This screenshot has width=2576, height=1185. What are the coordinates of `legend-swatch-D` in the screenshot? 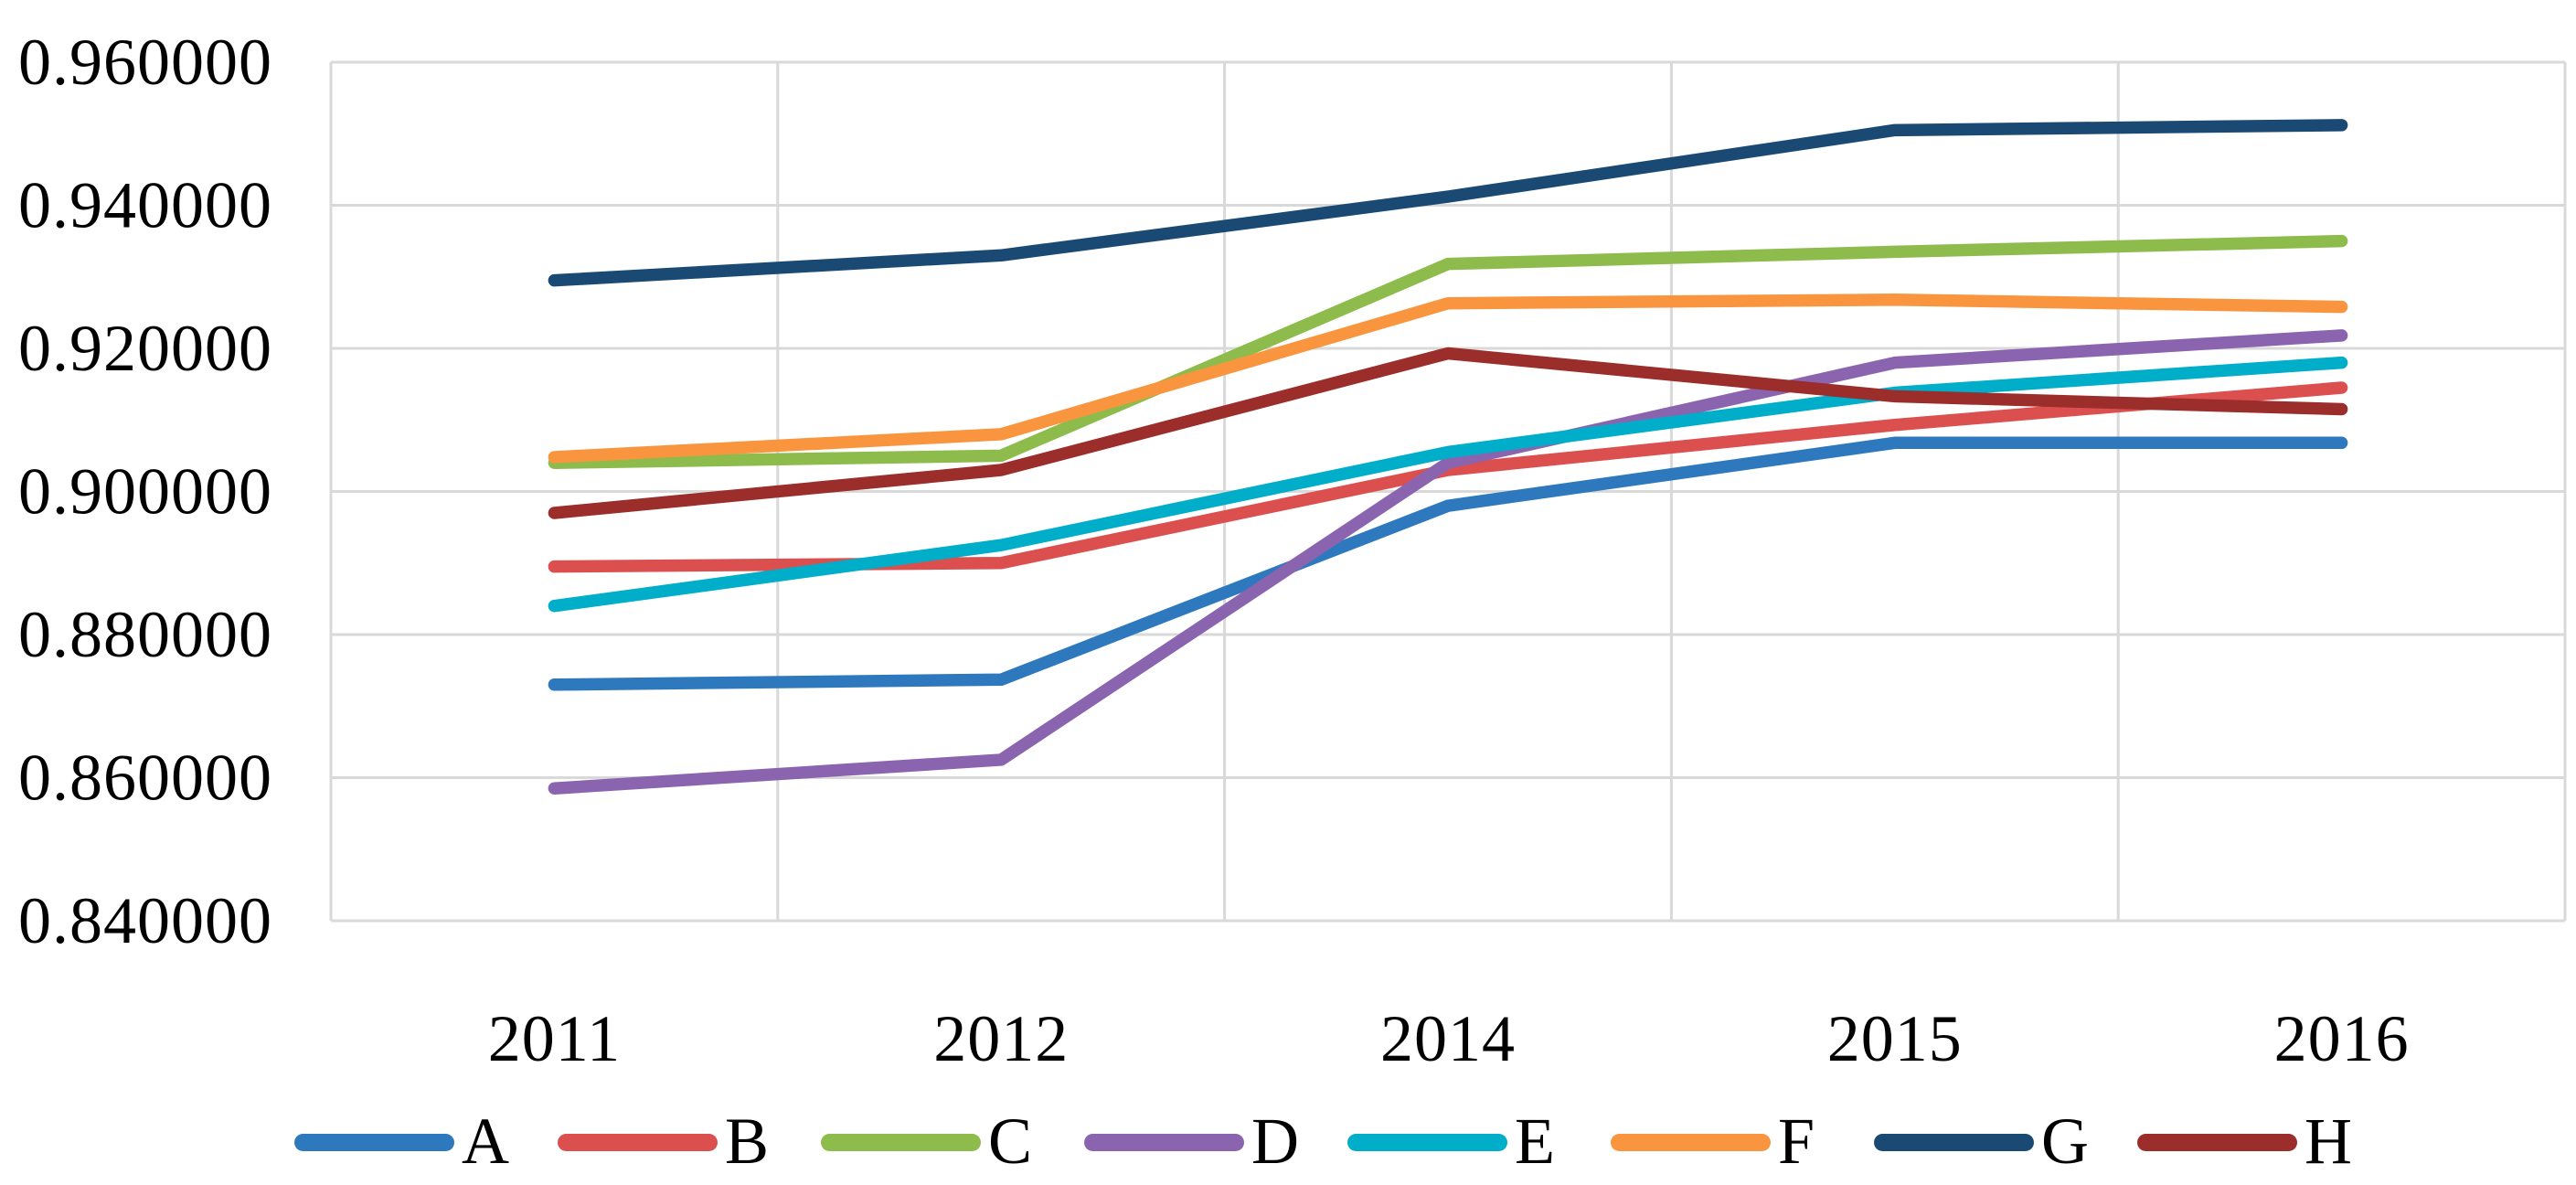 It's located at (1164, 1142).